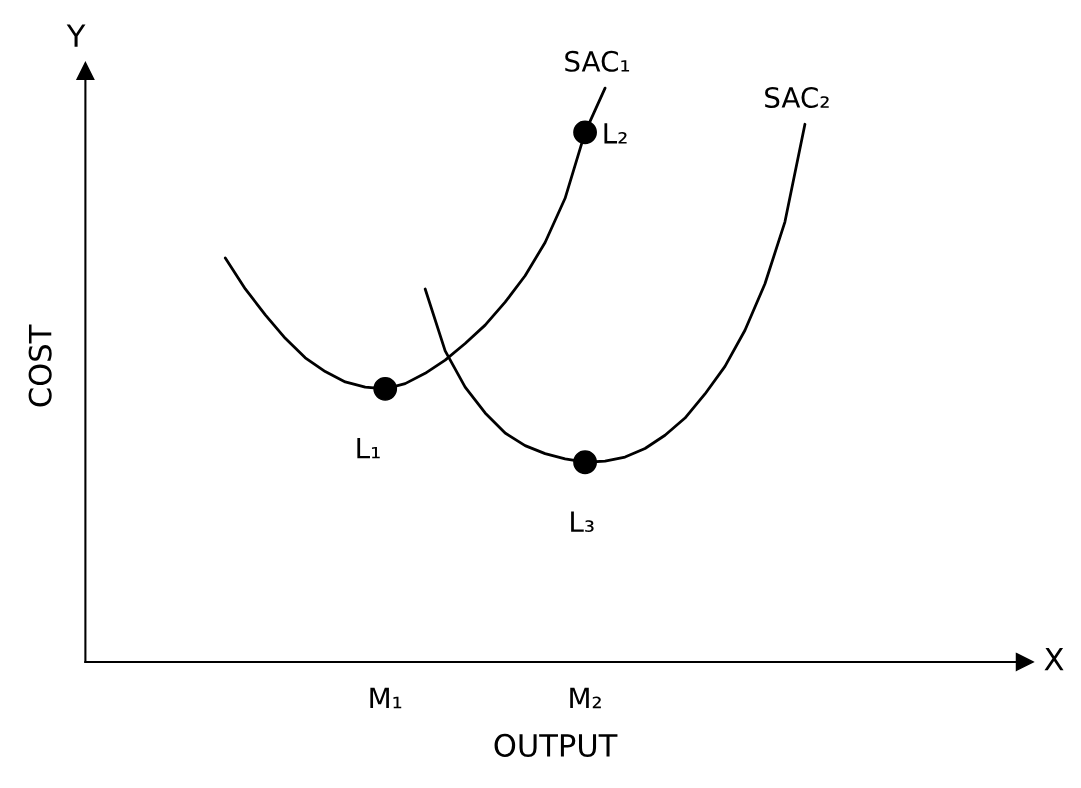 This screenshot has width=1081, height=788. What do you see at coordinates (386, 698) in the screenshot?
I see `x-tick-label: M₁` at bounding box center [386, 698].